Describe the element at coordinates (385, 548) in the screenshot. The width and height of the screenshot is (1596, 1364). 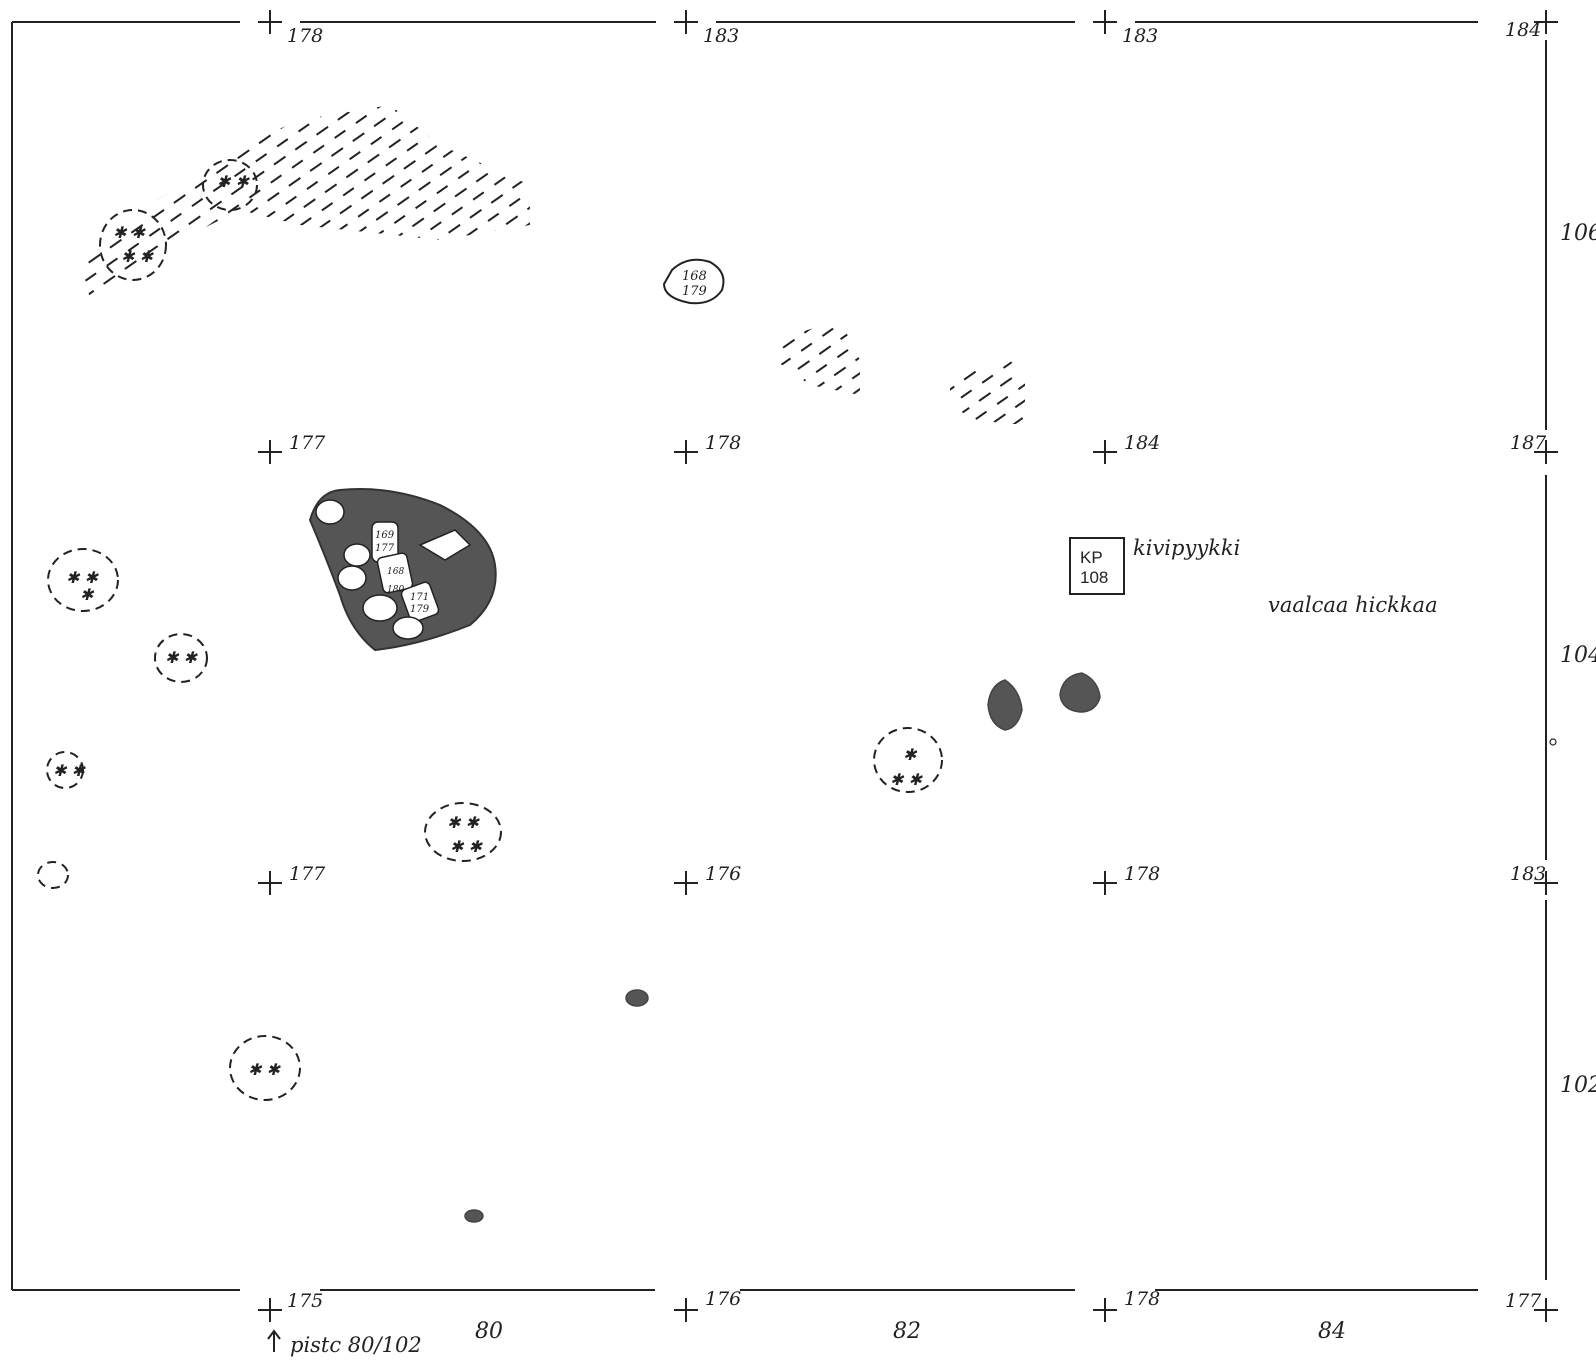
I see `find-tag-line: 177` at that location.